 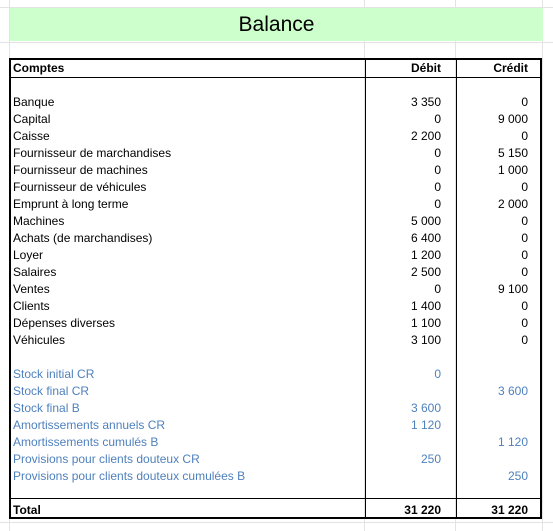 What do you see at coordinates (512, 170) in the screenshot?
I see `credit-cell: 1 000` at bounding box center [512, 170].